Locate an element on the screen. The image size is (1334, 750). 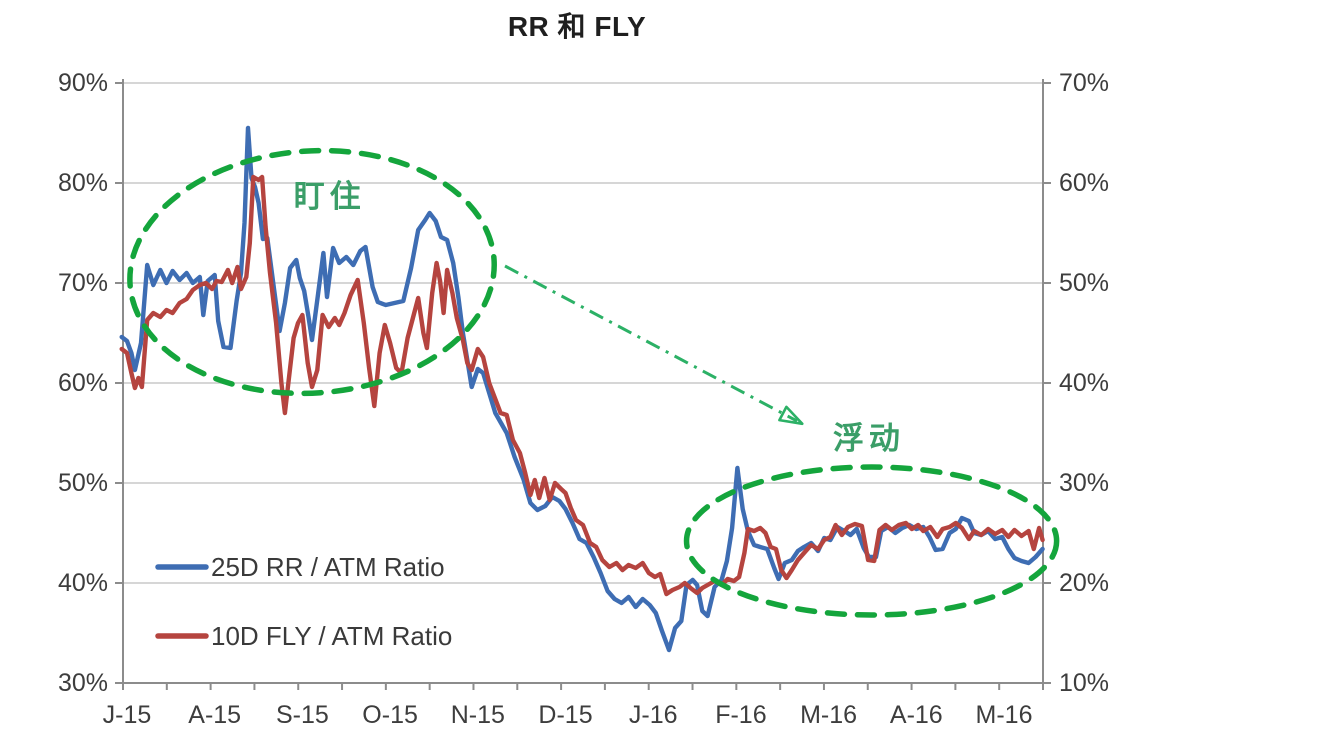
y-axis-left-label: 50% is located at coordinates (83, 483).